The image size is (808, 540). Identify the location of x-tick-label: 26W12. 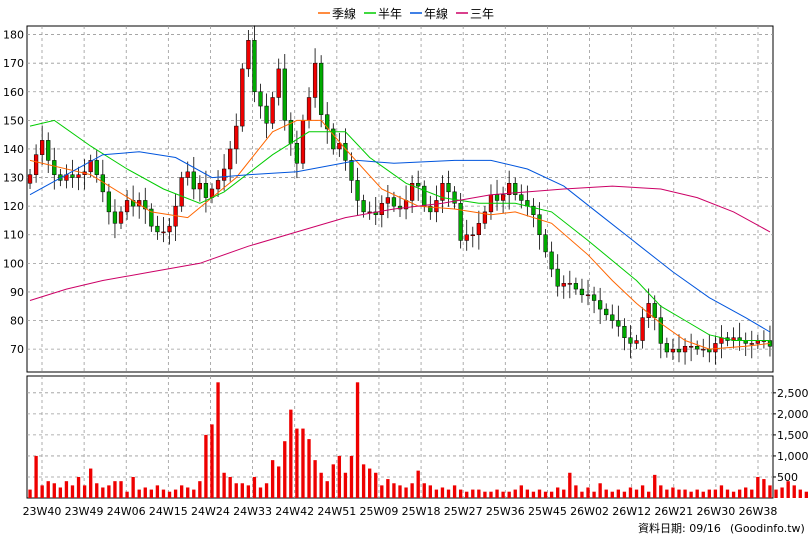
(631, 511).